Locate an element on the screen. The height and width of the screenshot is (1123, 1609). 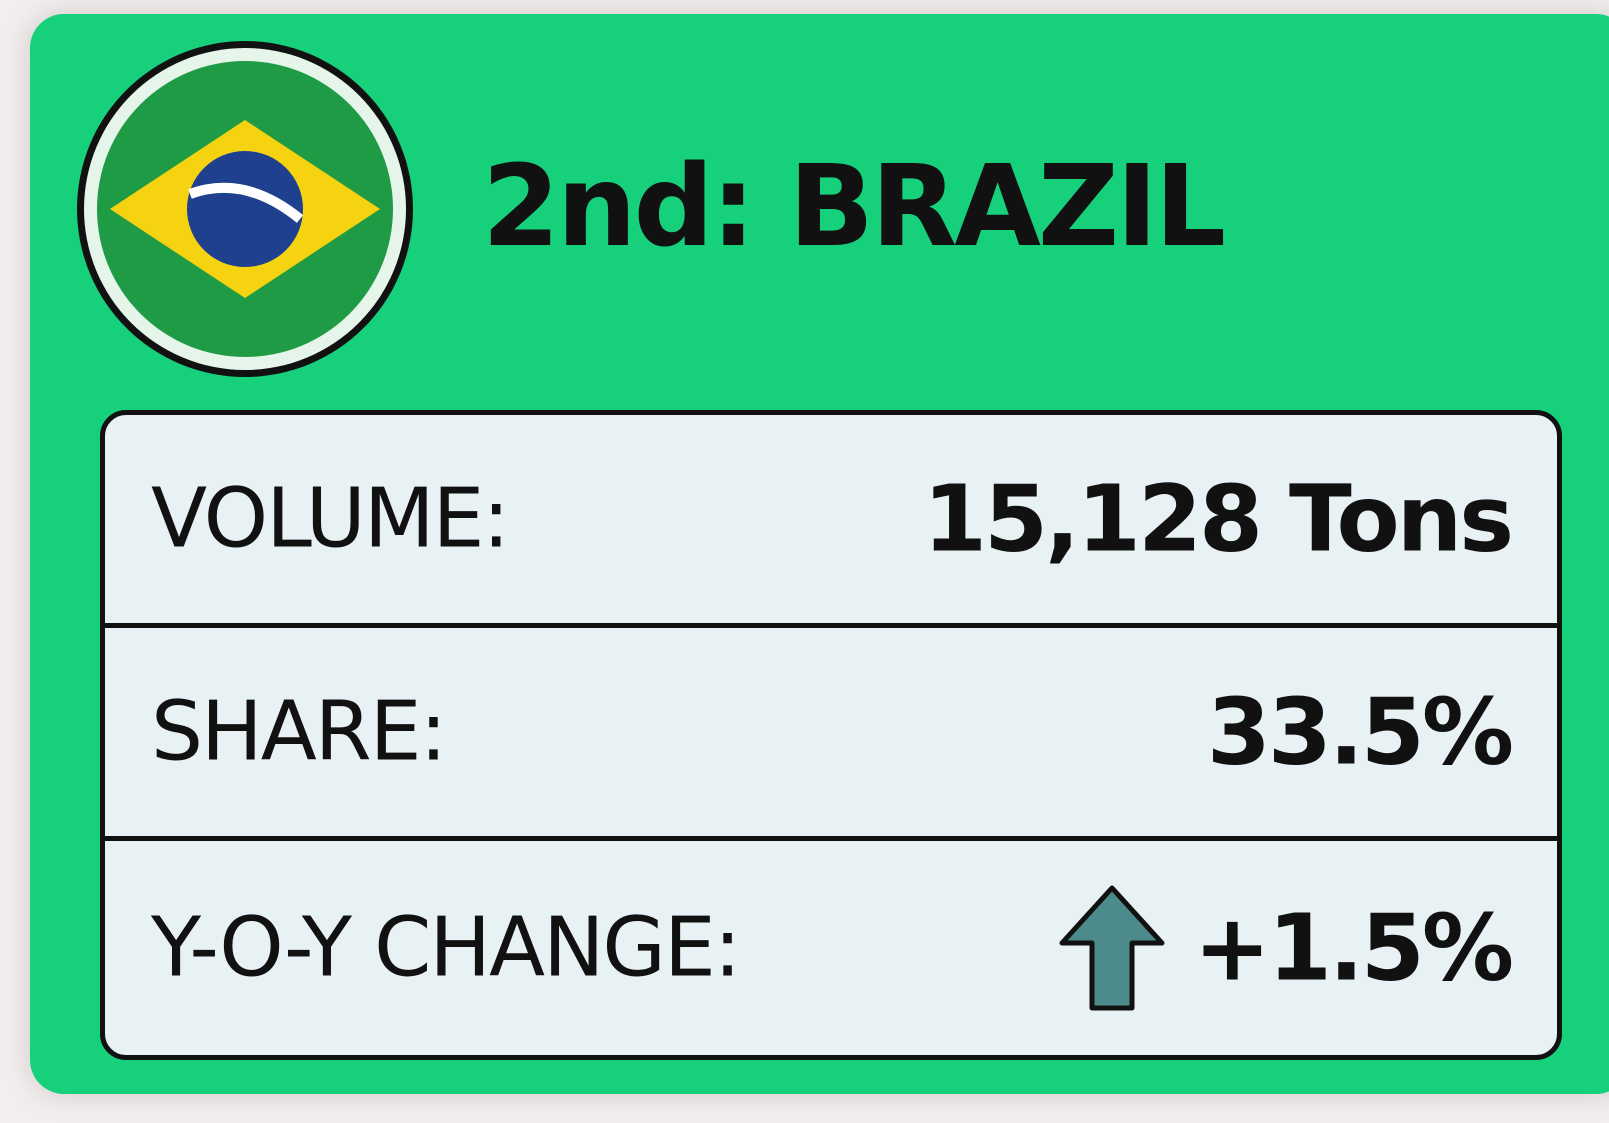
label: Y-O-Y CHANGE: is located at coordinates (446, 947).